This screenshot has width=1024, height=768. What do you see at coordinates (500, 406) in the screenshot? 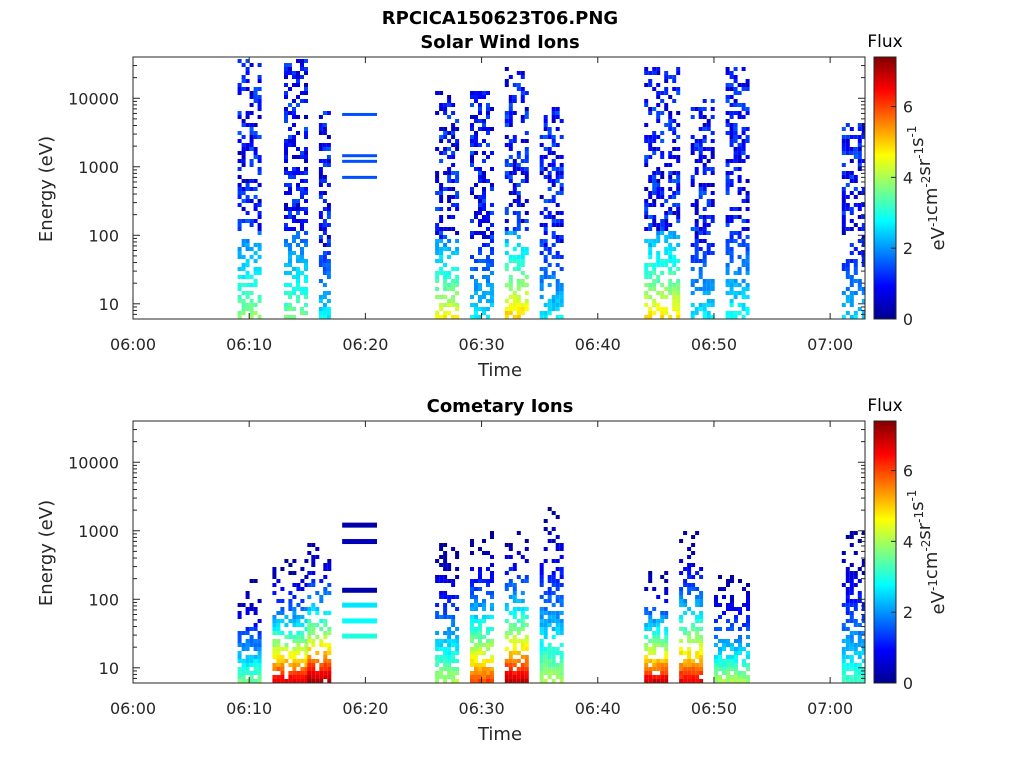
I see `panel-title-cometary: Cometary Ions` at bounding box center [500, 406].